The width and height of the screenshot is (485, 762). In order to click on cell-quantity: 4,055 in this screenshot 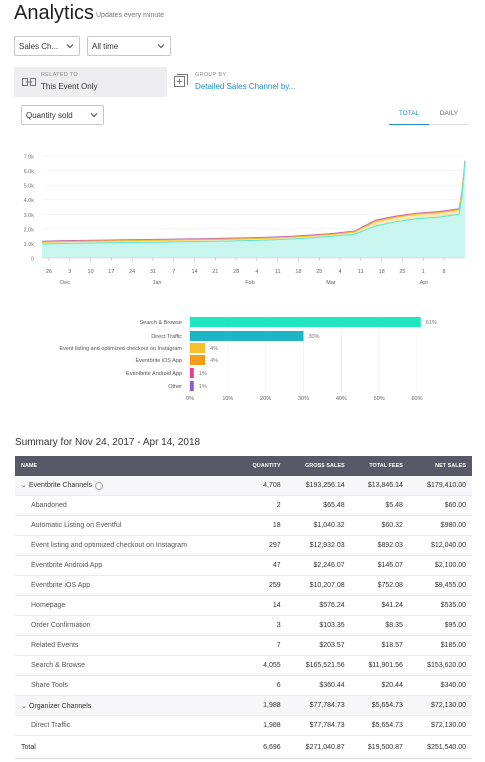, I will do `click(262, 665)`.